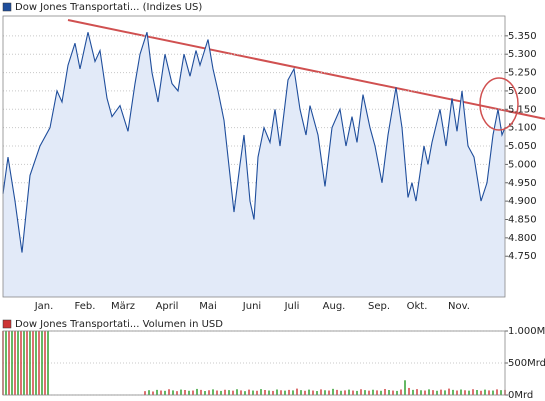  What do you see at coordinates (522, 256) in the screenshot?
I see `y-tick-label: 4.750` at bounding box center [522, 256].